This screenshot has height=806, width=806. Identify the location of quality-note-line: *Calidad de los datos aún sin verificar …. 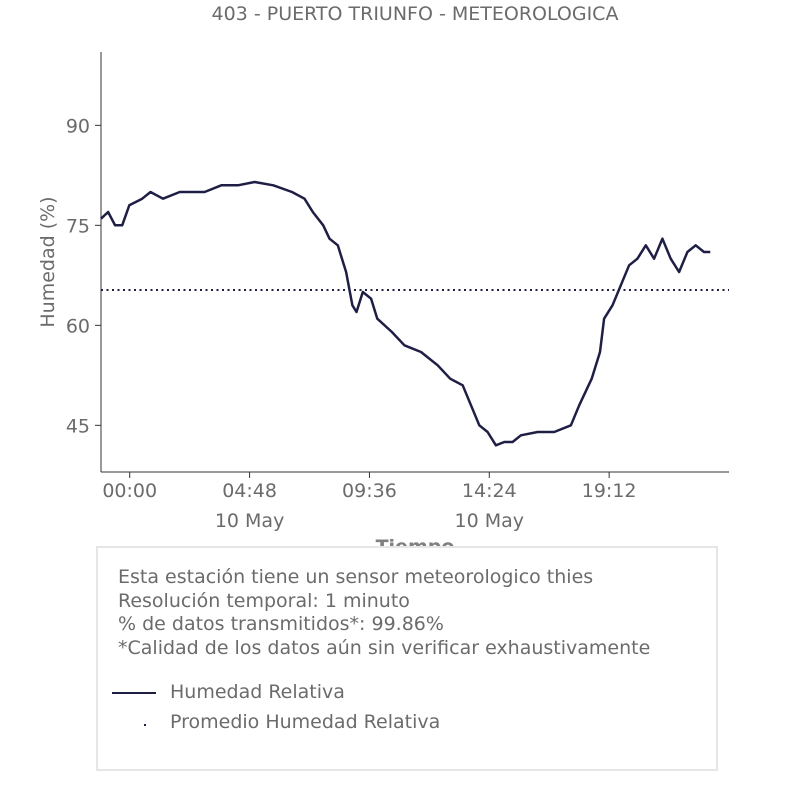
(384, 647).